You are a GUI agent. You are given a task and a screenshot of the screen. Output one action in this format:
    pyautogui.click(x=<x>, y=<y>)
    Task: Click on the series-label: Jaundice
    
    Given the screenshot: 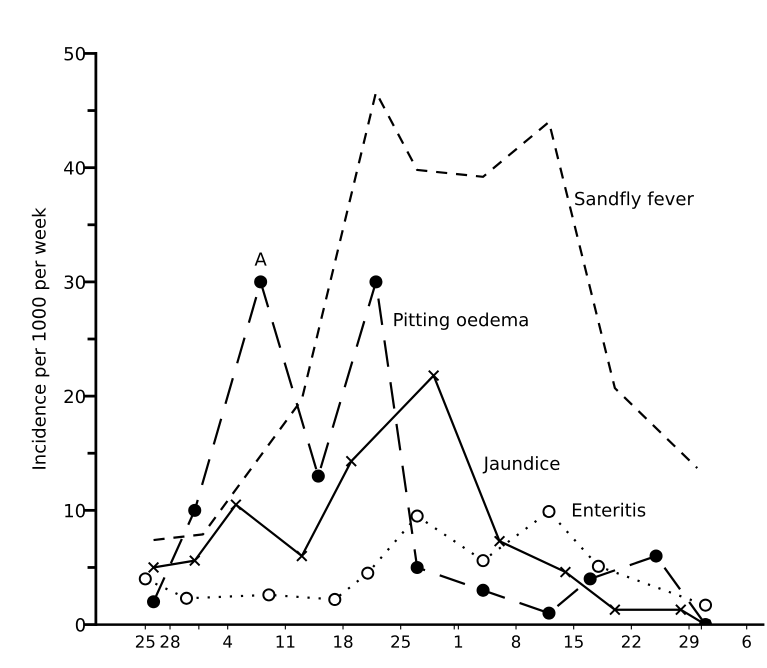 What is the action you would take?
    pyautogui.click(x=521, y=465)
    